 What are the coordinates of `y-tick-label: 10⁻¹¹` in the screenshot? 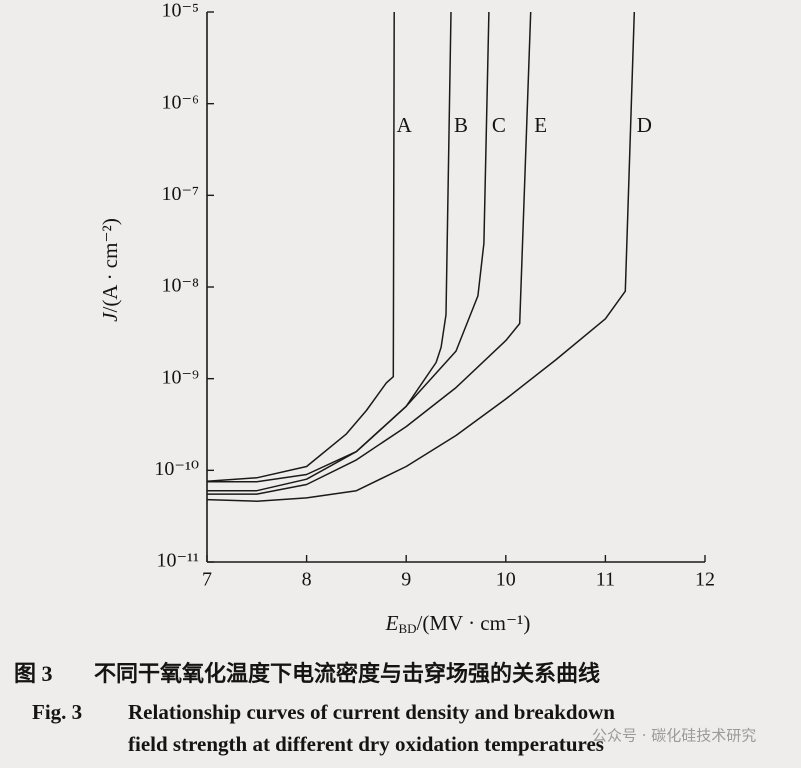 It's located at (177, 561).